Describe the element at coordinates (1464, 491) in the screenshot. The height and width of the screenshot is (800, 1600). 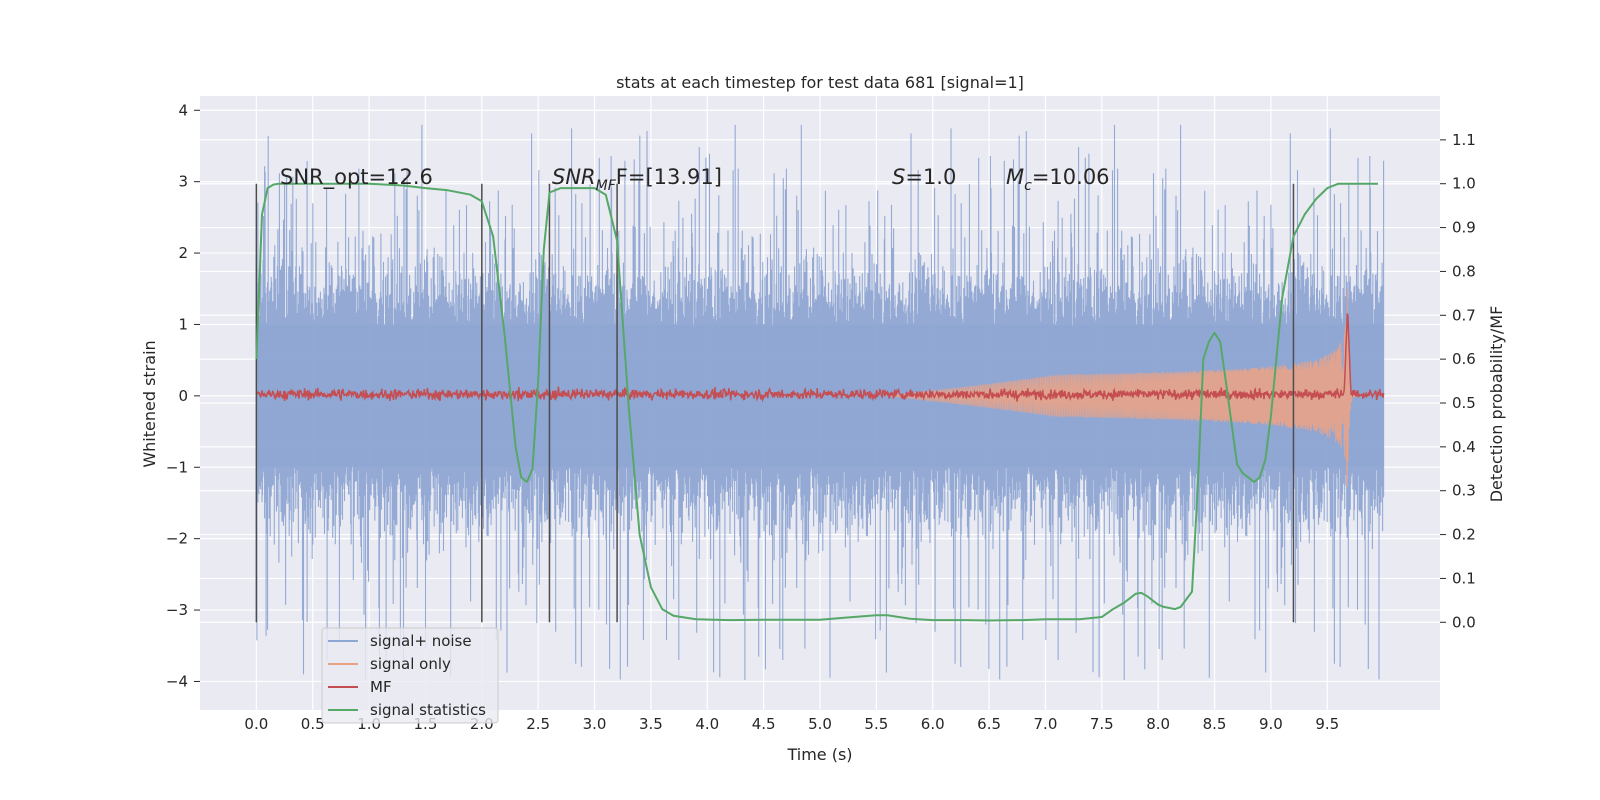
I see `y2-tick-label: 0.3` at that location.